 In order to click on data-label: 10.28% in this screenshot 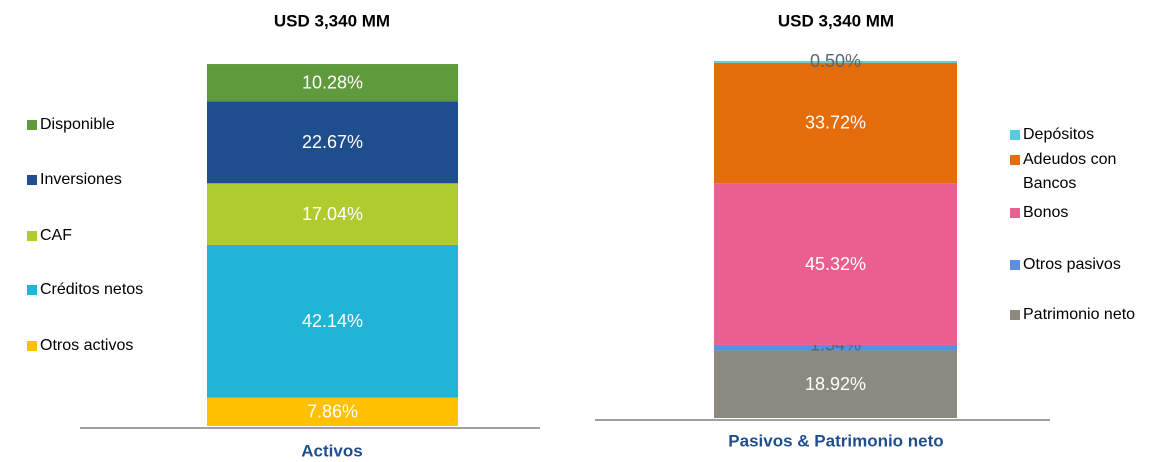, I will do `click(332, 82)`.